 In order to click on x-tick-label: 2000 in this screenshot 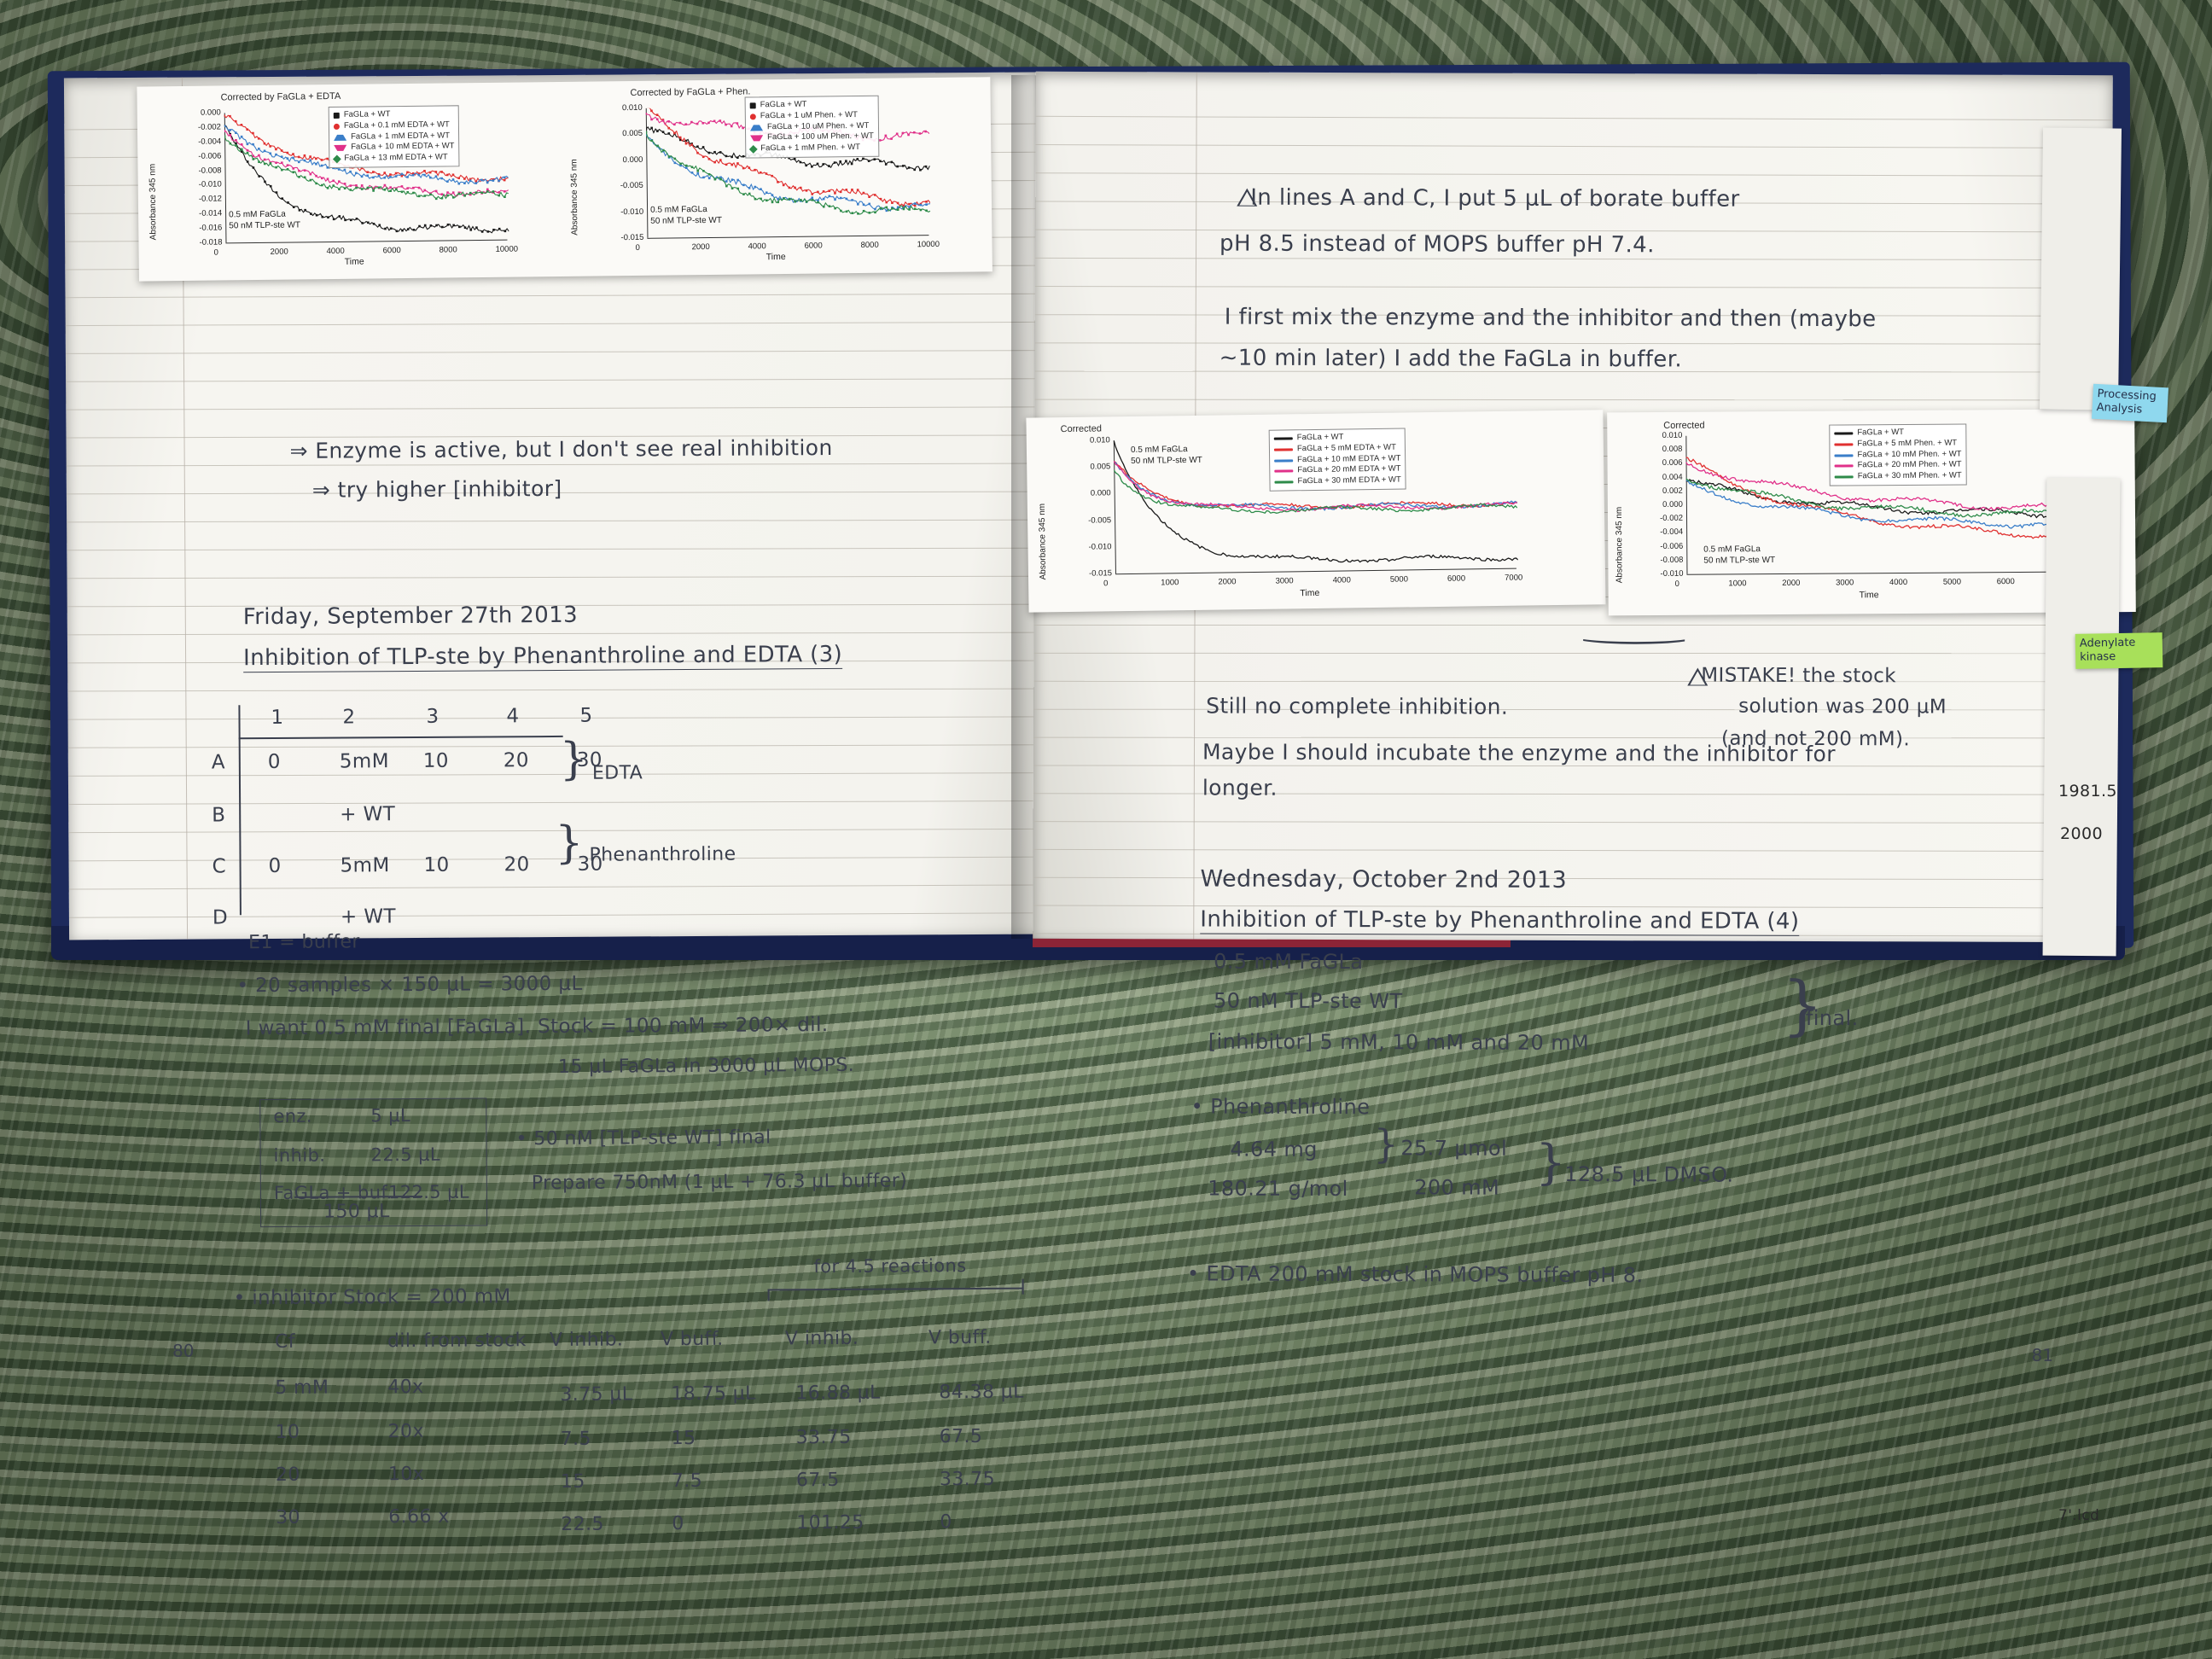, I will do `click(1227, 582)`.